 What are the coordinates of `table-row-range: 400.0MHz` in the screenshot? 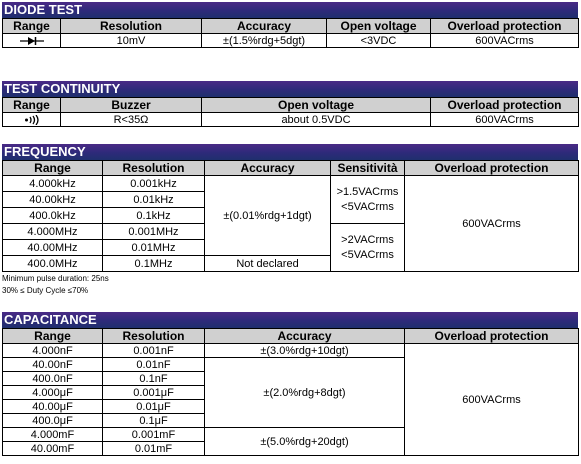 It's located at (52, 263).